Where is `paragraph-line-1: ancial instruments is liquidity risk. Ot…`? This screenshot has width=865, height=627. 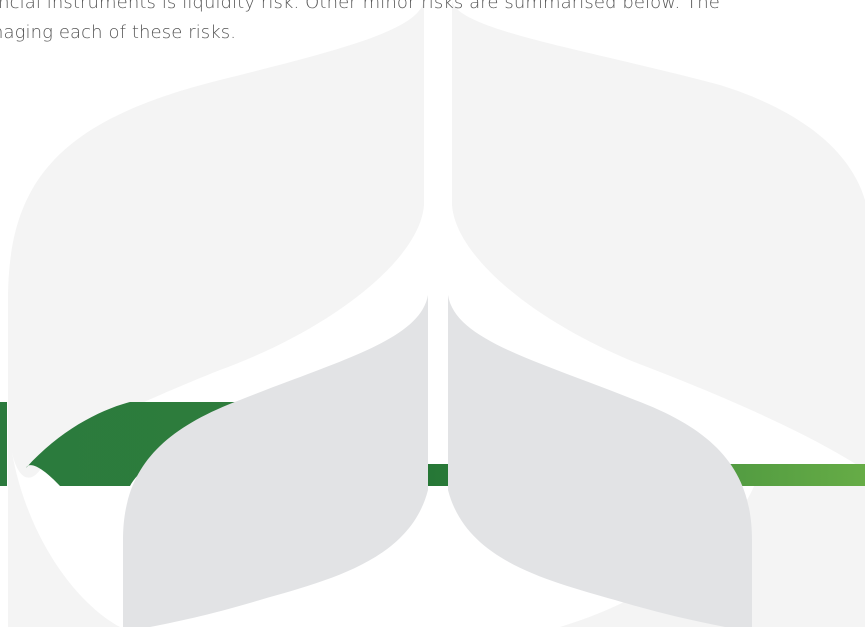 paragraph-line-1: ancial instruments is liquidity risk. Ot… is located at coordinates (360, 6).